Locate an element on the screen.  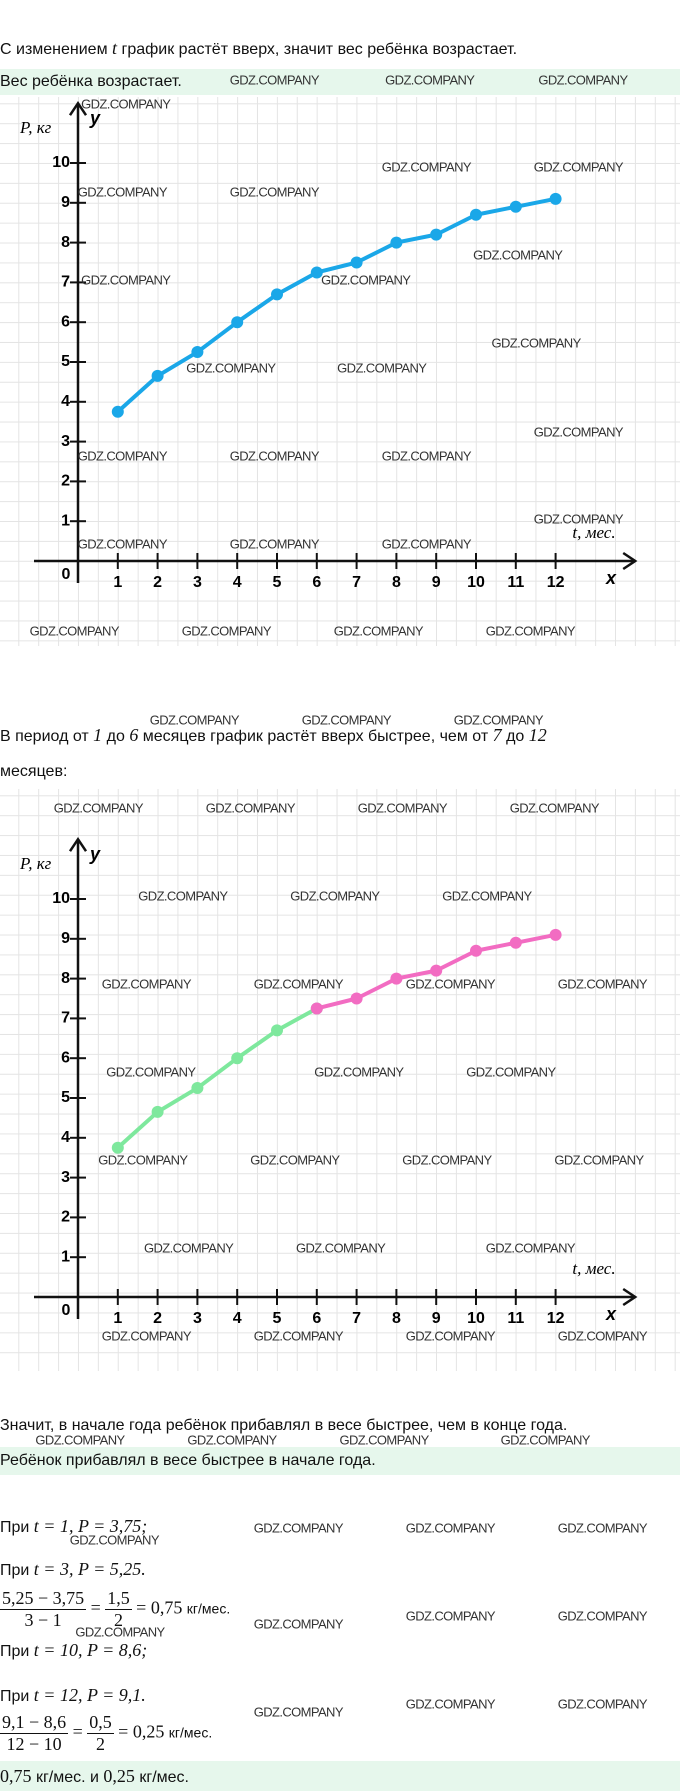
math: t is located at coordinates (115, 48).